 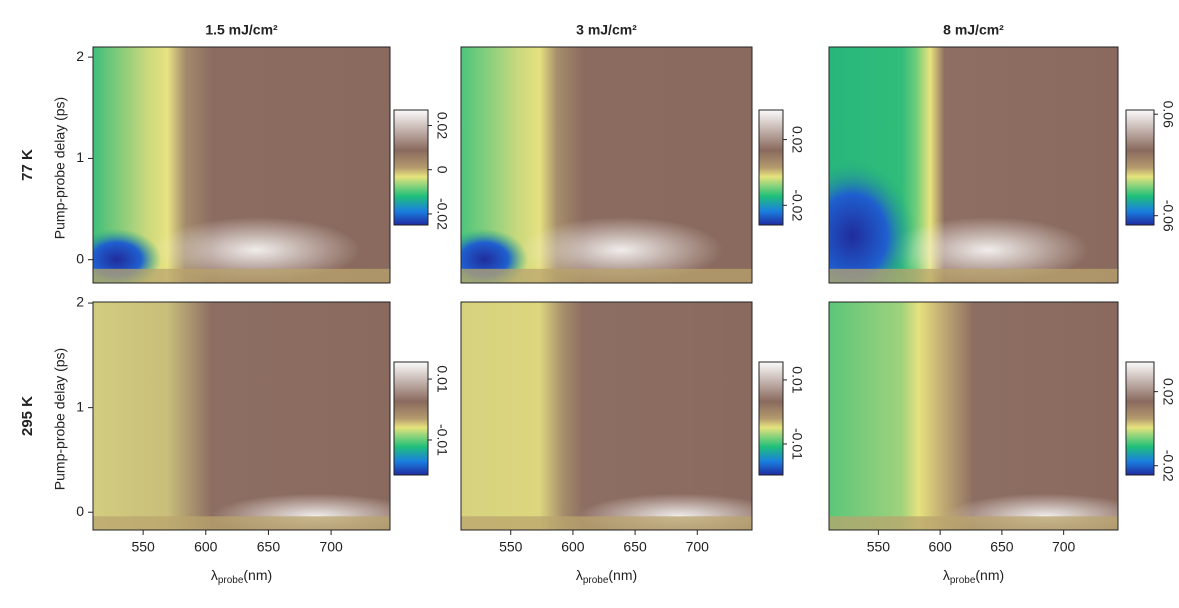 What do you see at coordinates (442, 170) in the screenshot?
I see `colorbar-tick-label: 0` at bounding box center [442, 170].